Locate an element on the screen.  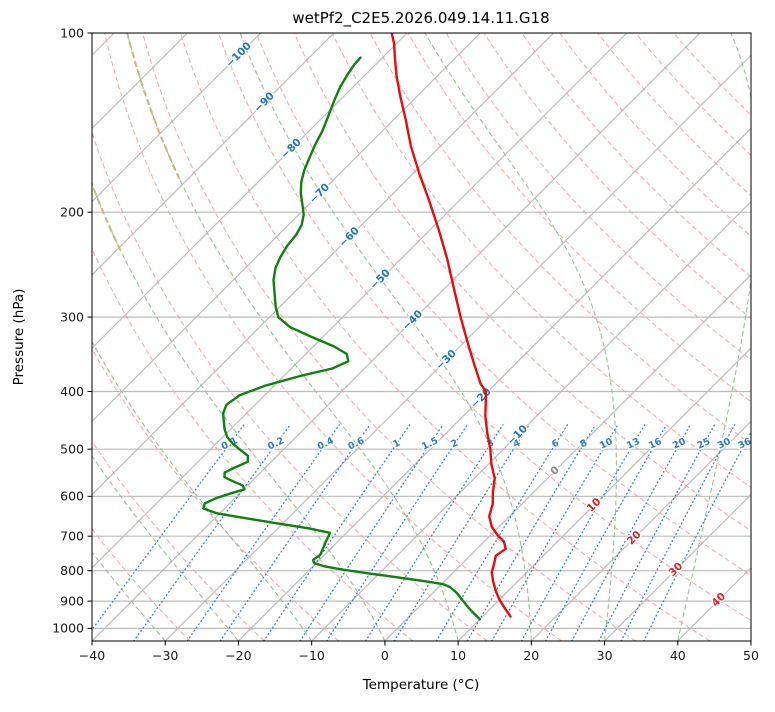
x-tick-label: −20 is located at coordinates (238, 655).